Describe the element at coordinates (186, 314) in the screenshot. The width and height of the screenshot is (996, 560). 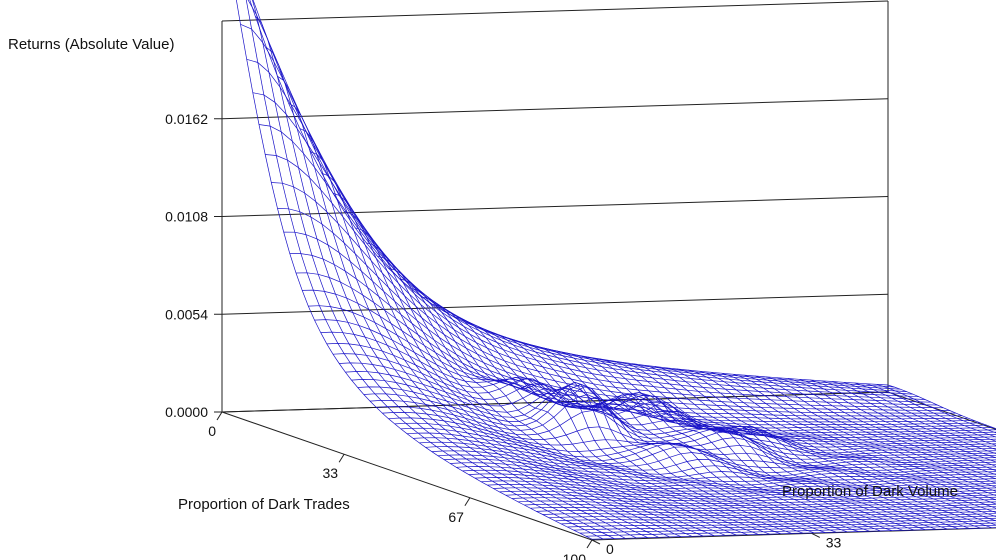
I see `z-tick-label: 0.0054` at that location.